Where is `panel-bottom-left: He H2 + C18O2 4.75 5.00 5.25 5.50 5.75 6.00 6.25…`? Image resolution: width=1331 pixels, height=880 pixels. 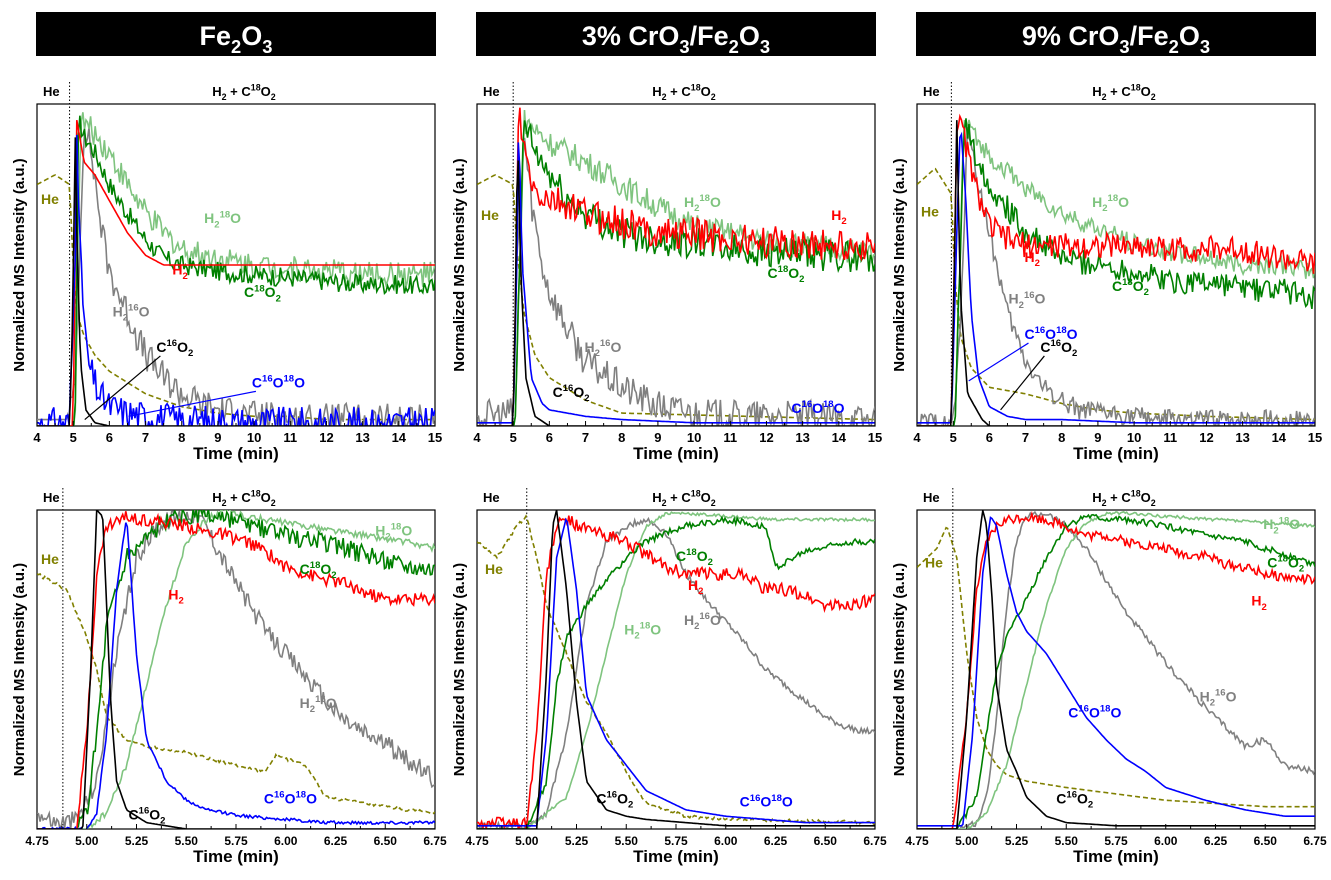
panel-bottom-left: He H2 + C18O2 4.75 5.00 5.25 5.50 5.75 6.00 6.25… is located at coordinates (229, 677).